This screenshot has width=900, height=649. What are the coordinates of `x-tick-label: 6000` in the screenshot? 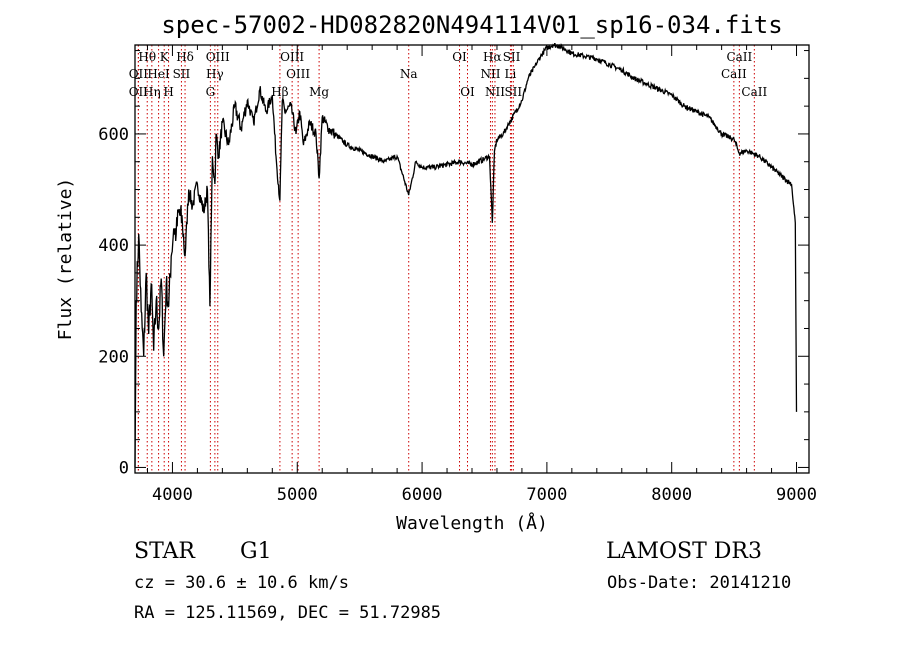 It's located at (422, 495).